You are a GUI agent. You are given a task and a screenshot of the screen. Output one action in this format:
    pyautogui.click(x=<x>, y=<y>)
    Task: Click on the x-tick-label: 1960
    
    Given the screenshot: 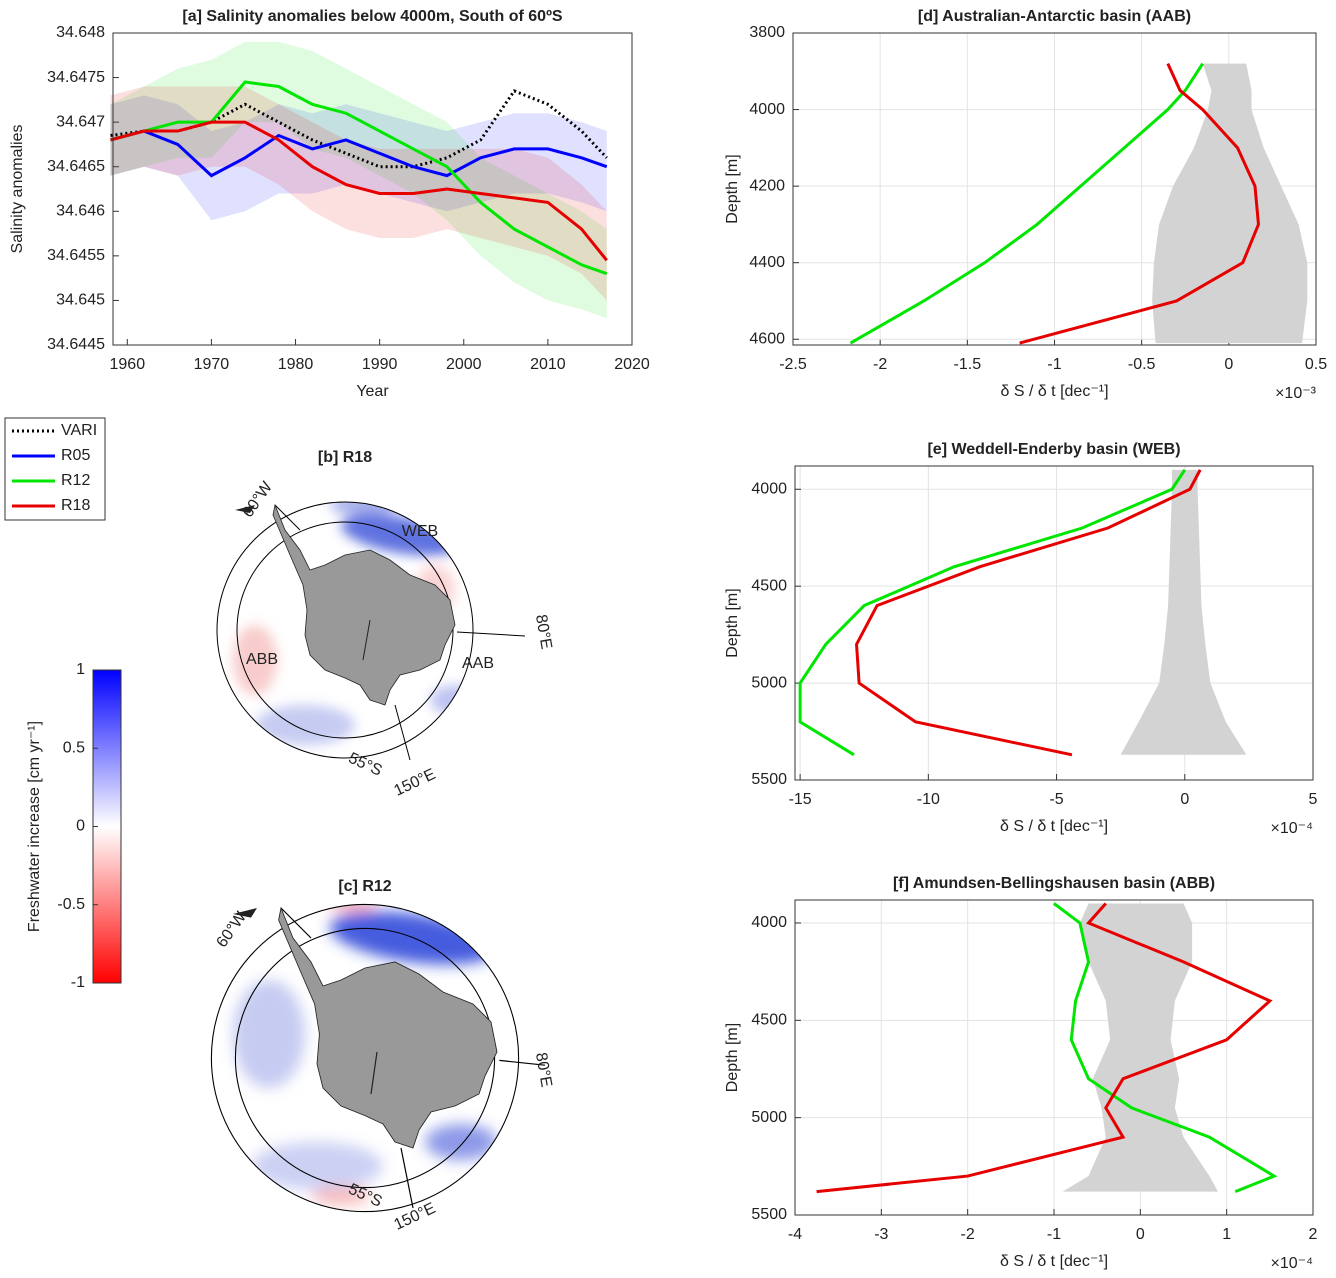 What is the action you would take?
    pyautogui.click(x=128, y=364)
    